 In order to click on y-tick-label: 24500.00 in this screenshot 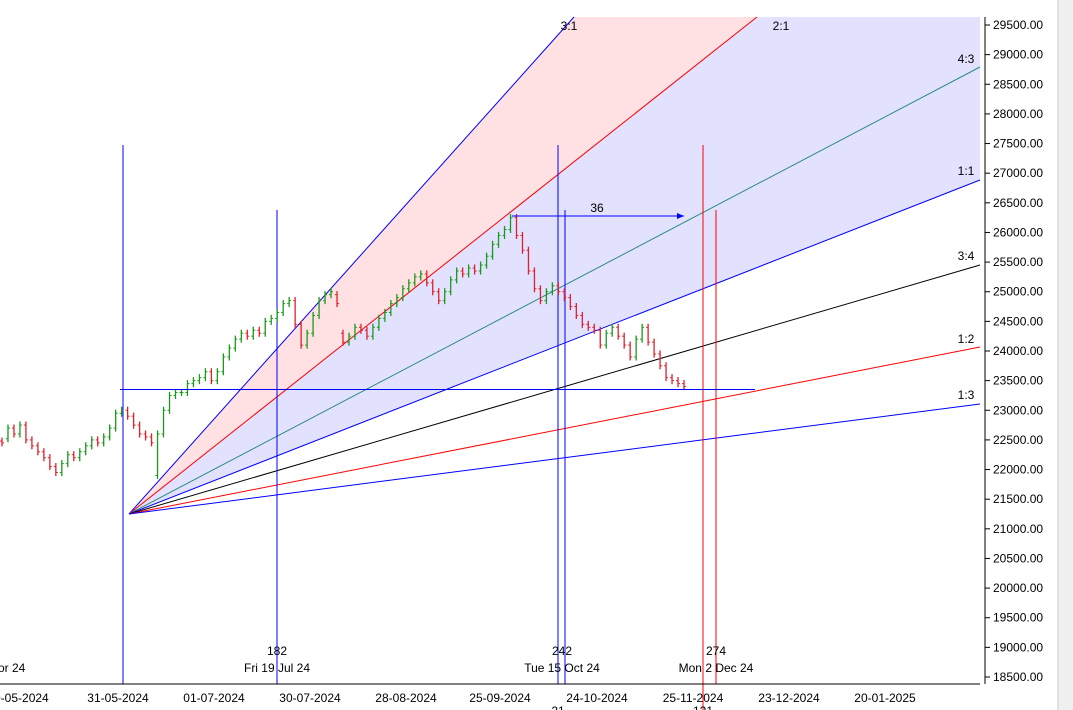, I will do `click(1018, 321)`.